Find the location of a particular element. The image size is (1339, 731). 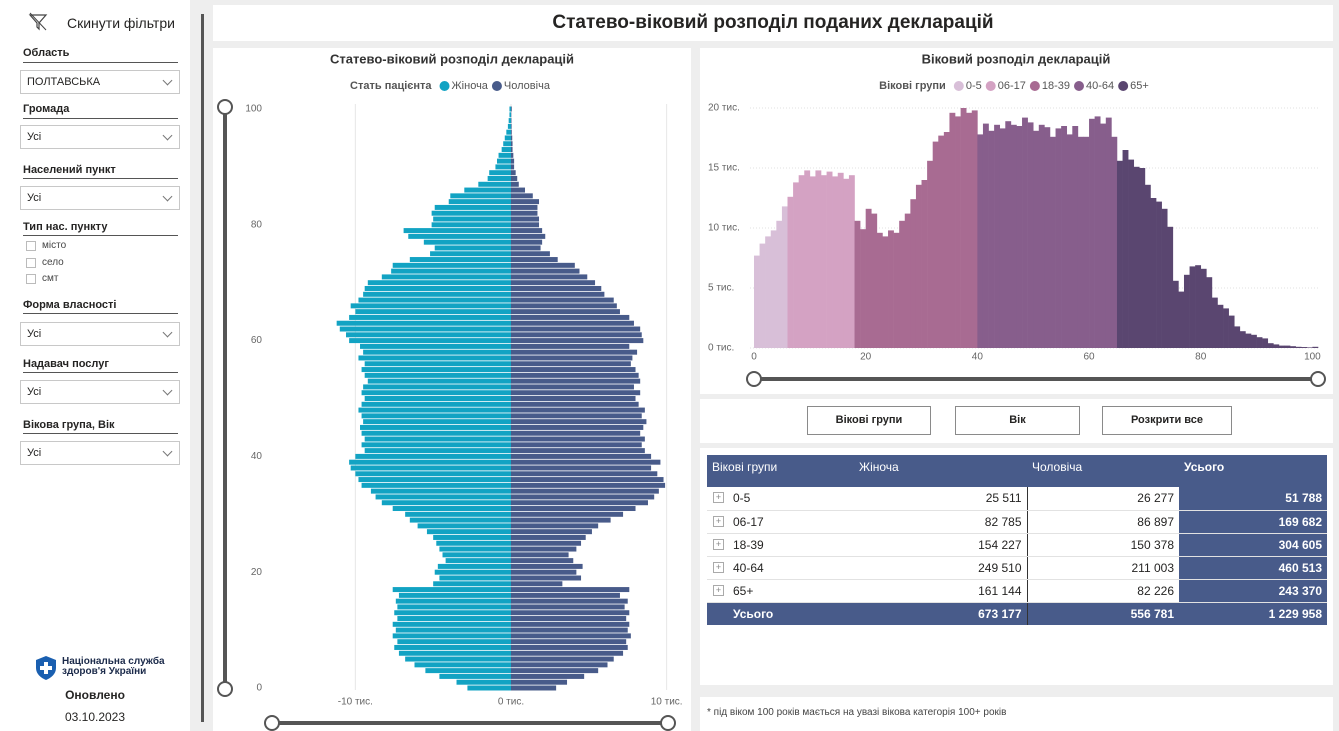

table-cell: 06-17 is located at coordinates (780, 522).